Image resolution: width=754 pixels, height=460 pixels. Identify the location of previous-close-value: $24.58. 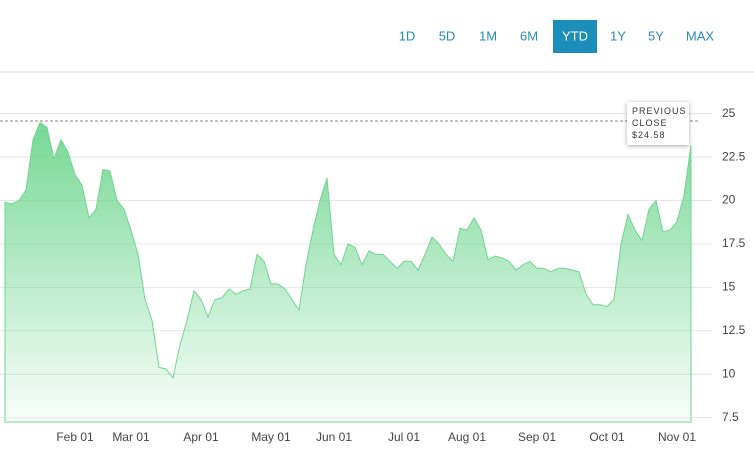
(649, 135).